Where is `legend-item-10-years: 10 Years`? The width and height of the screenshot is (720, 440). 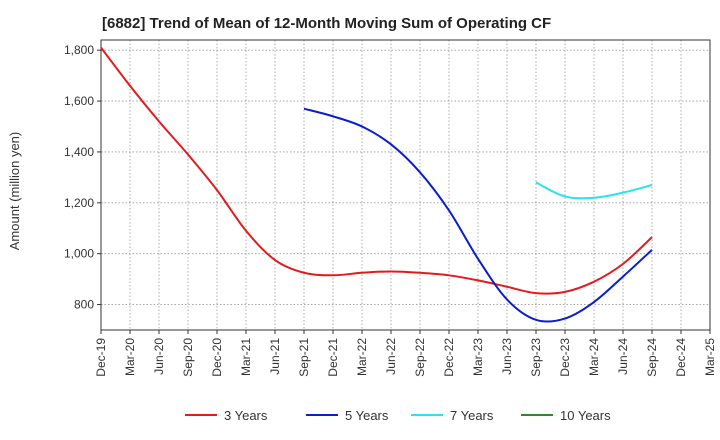
legend-item-10-years: 10 Years is located at coordinates (566, 415).